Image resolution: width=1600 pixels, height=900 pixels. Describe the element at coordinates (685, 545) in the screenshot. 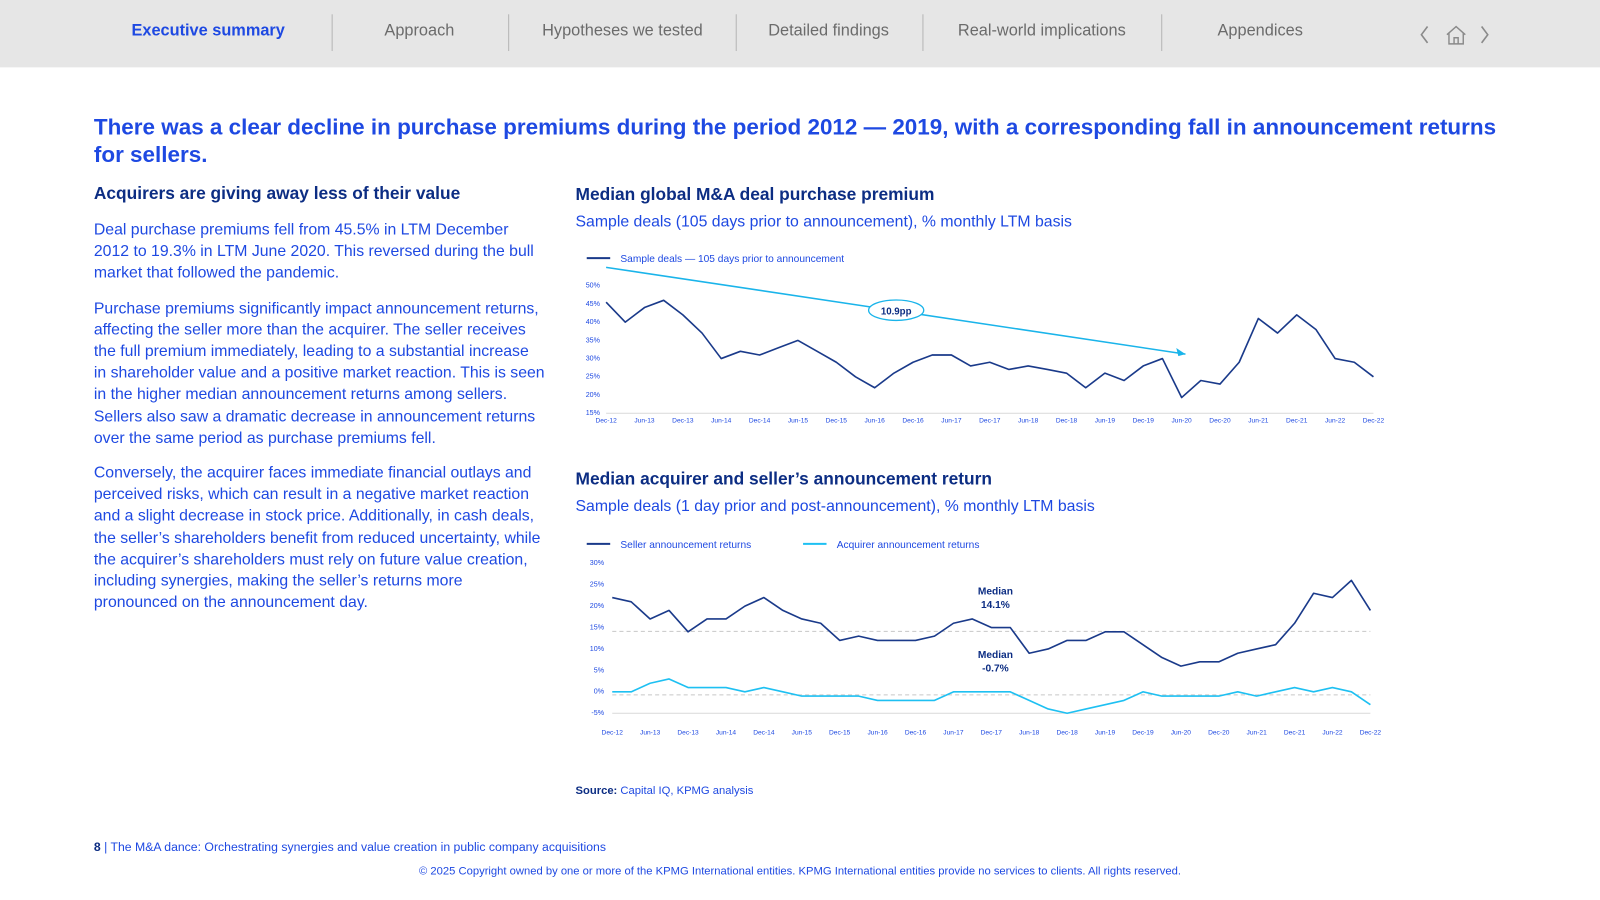

I see `legend-label: Seller announcement returns` at that location.